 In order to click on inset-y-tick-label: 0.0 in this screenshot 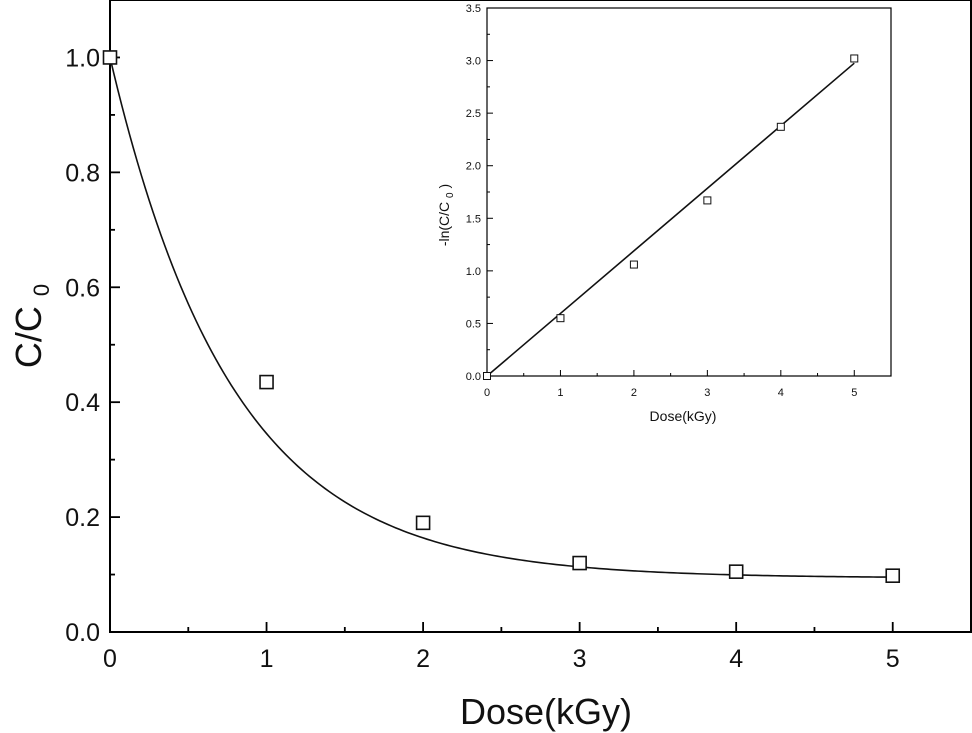, I will do `click(473, 377)`.